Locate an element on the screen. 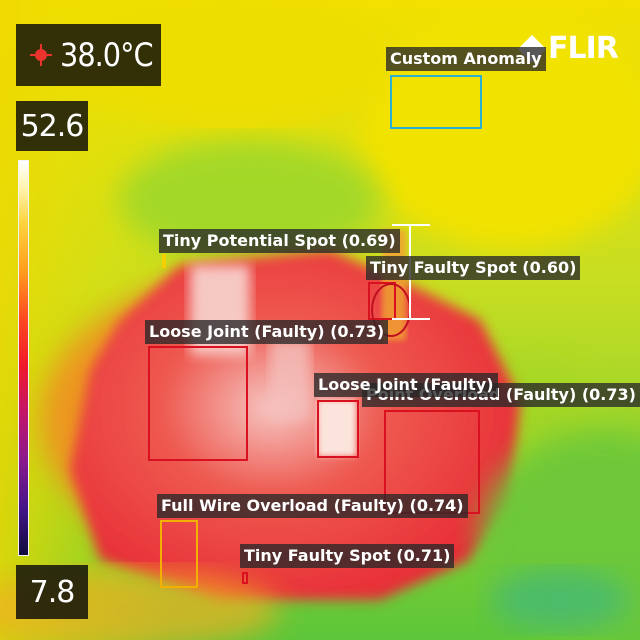  spot-temperature-readout: 38.0°C is located at coordinates (88, 55).